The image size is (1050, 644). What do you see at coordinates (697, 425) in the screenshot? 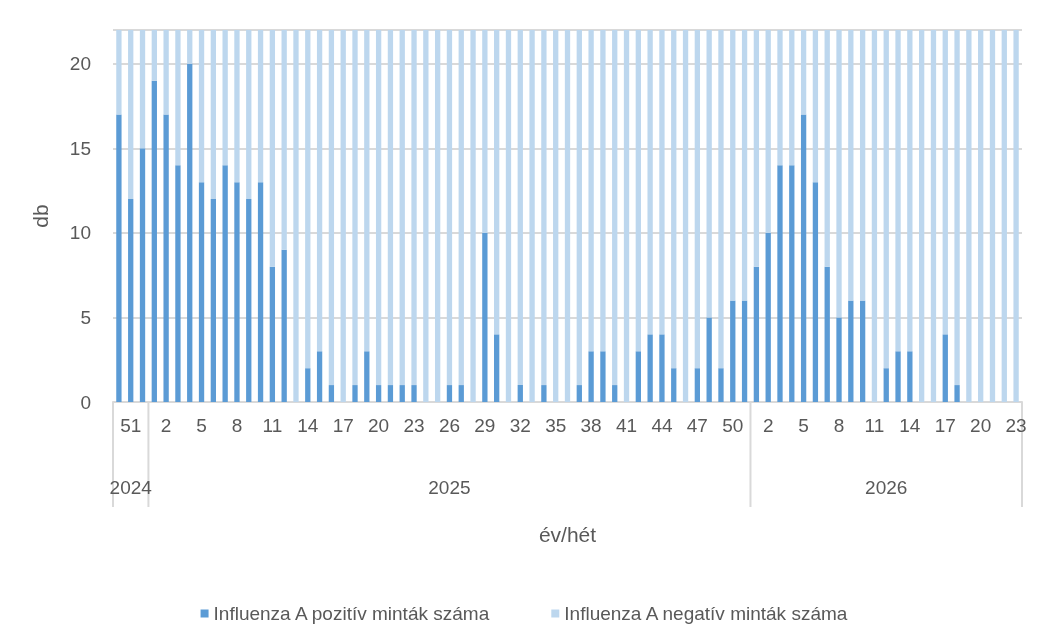
I see `x-tick-label: 47` at bounding box center [697, 425].